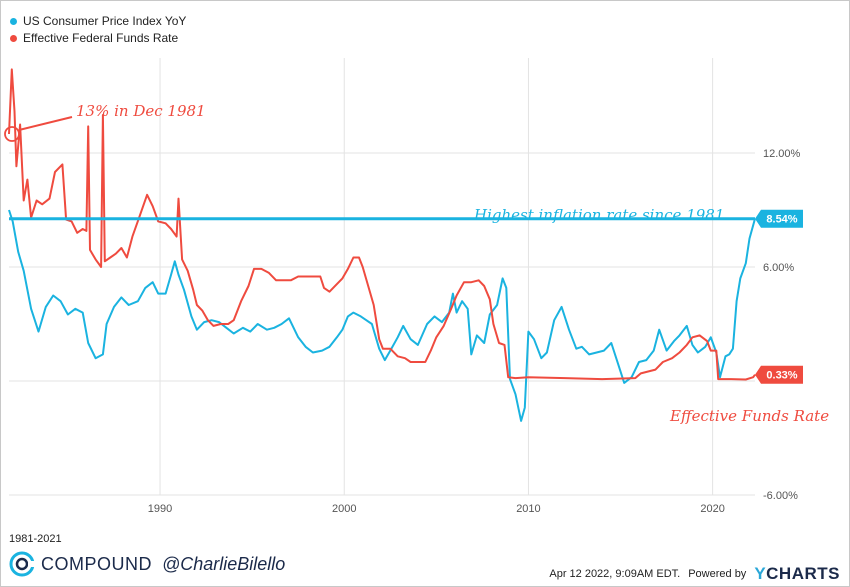 Image resolution: width=850 pixels, height=587 pixels. I want to click on ycharts-logo-rest: CHARTS, so click(803, 573).